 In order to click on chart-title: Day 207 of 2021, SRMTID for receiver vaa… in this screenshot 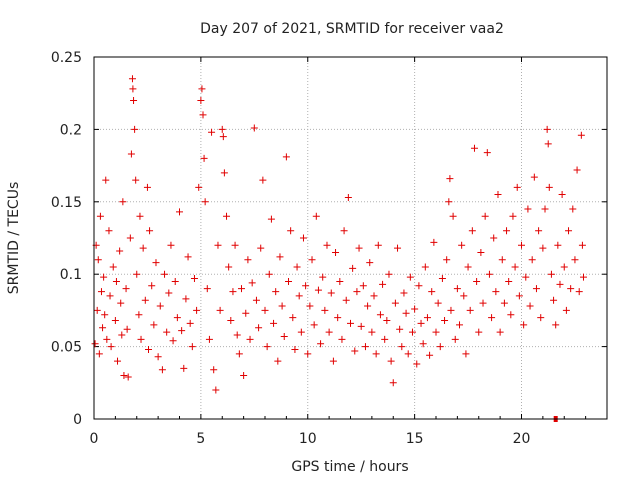, I will do `click(352, 29)`.